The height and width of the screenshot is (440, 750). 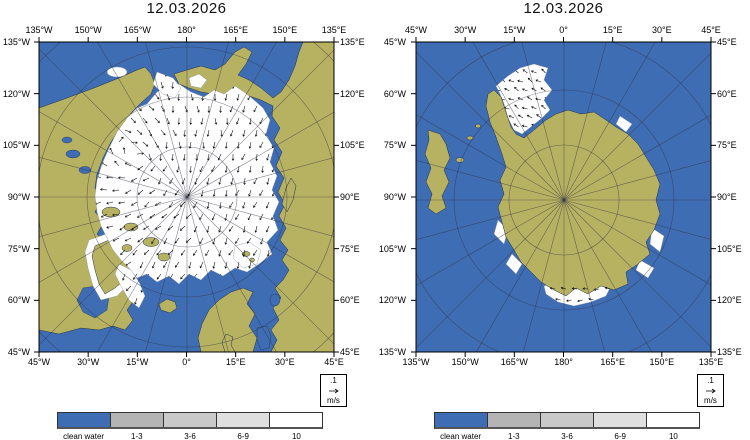 What do you see at coordinates (16, 93) in the screenshot?
I see `tick-label: 120°W` at bounding box center [16, 93].